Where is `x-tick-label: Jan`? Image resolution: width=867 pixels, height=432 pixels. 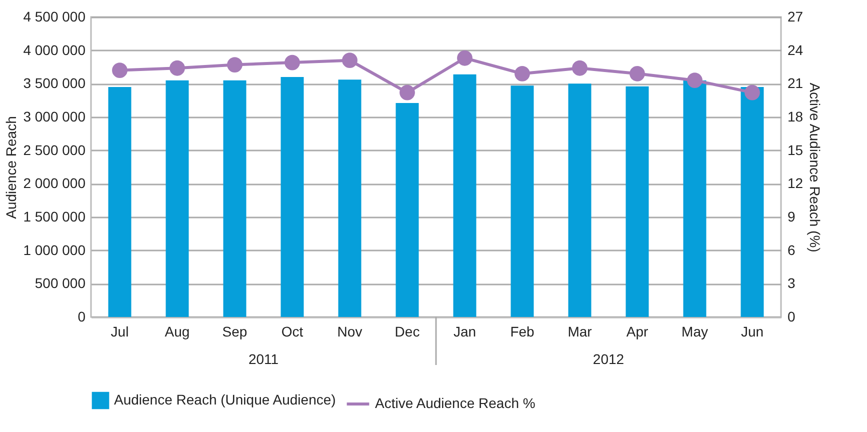
x-tick-label: Jan is located at coordinates (464, 332).